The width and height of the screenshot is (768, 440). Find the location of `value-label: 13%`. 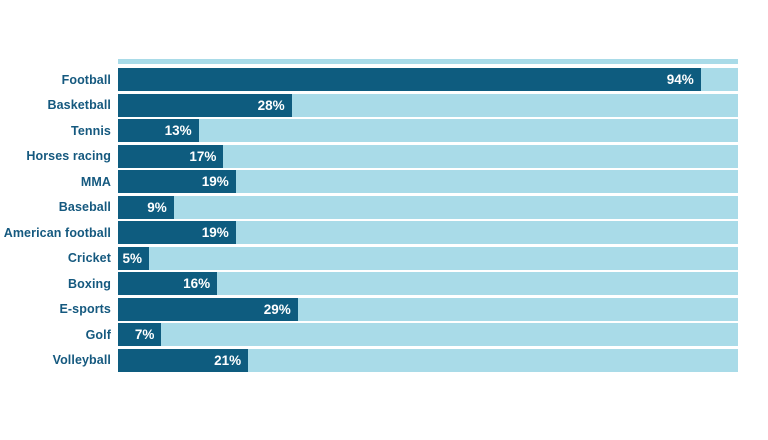

value-label: 13% is located at coordinates (178, 130).